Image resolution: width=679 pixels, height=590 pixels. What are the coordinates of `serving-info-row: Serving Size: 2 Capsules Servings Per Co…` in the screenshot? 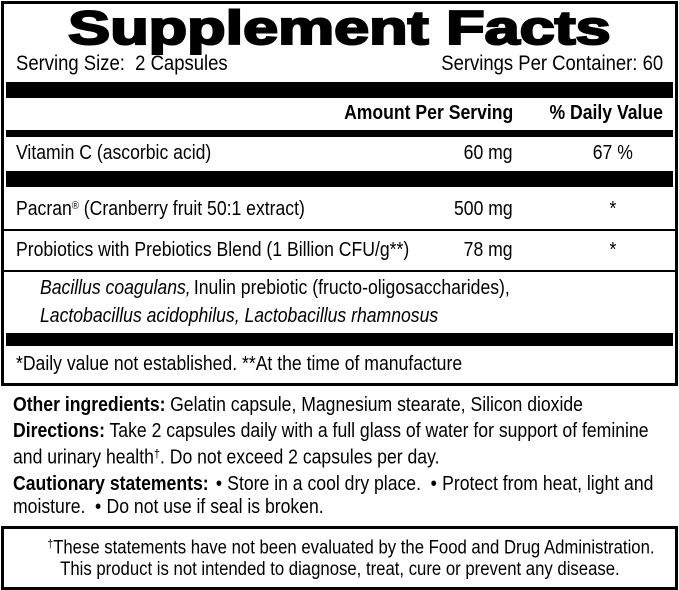 It's located at (339, 67).